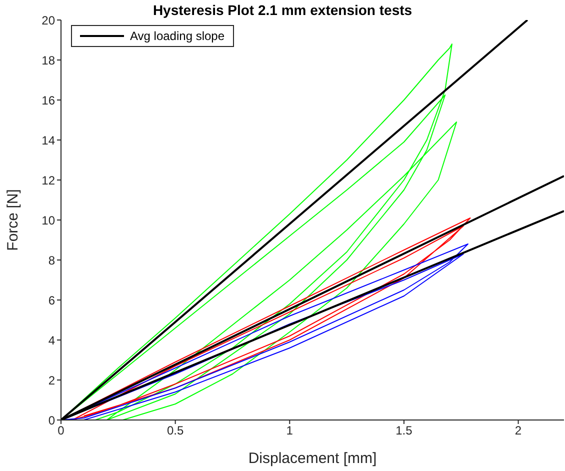 This screenshot has width=565, height=471. What do you see at coordinates (13, 220) in the screenshot?
I see `y-axis-title: Force [N]` at bounding box center [13, 220].